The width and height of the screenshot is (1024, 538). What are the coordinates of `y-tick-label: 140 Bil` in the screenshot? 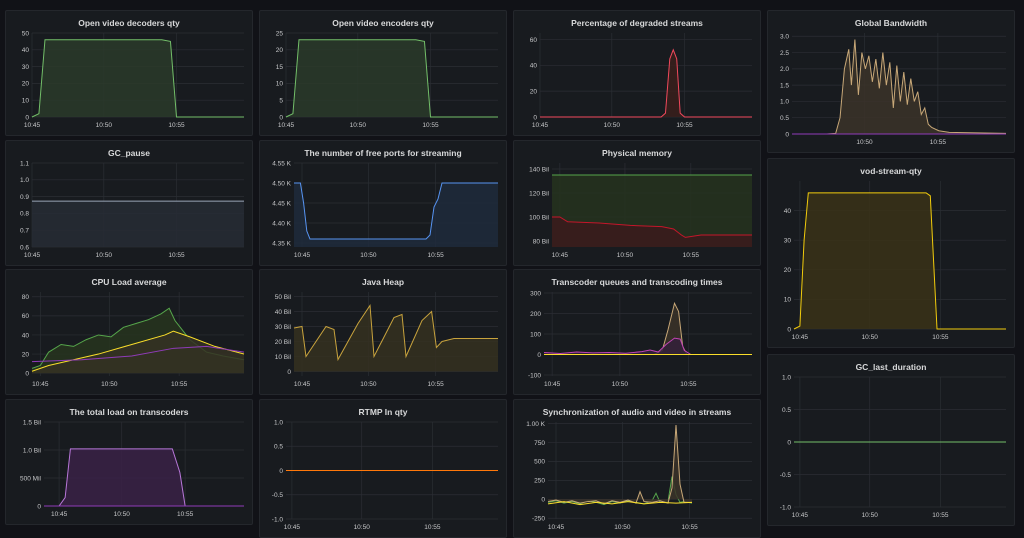 It's located at (539, 169).